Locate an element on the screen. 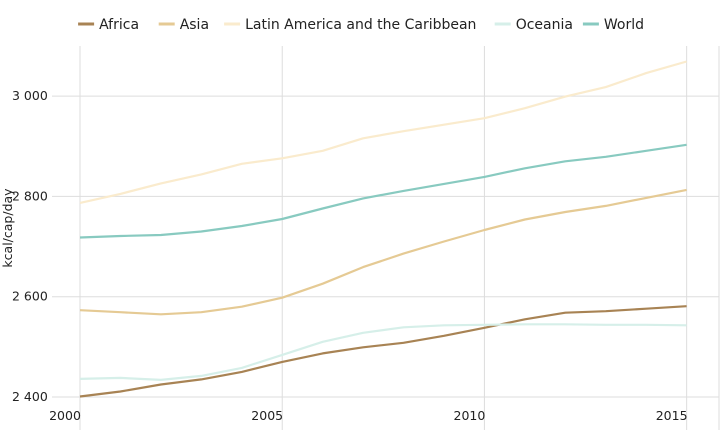 The width and height of the screenshot is (720, 432). legend-item-world: World is located at coordinates (613, 25).